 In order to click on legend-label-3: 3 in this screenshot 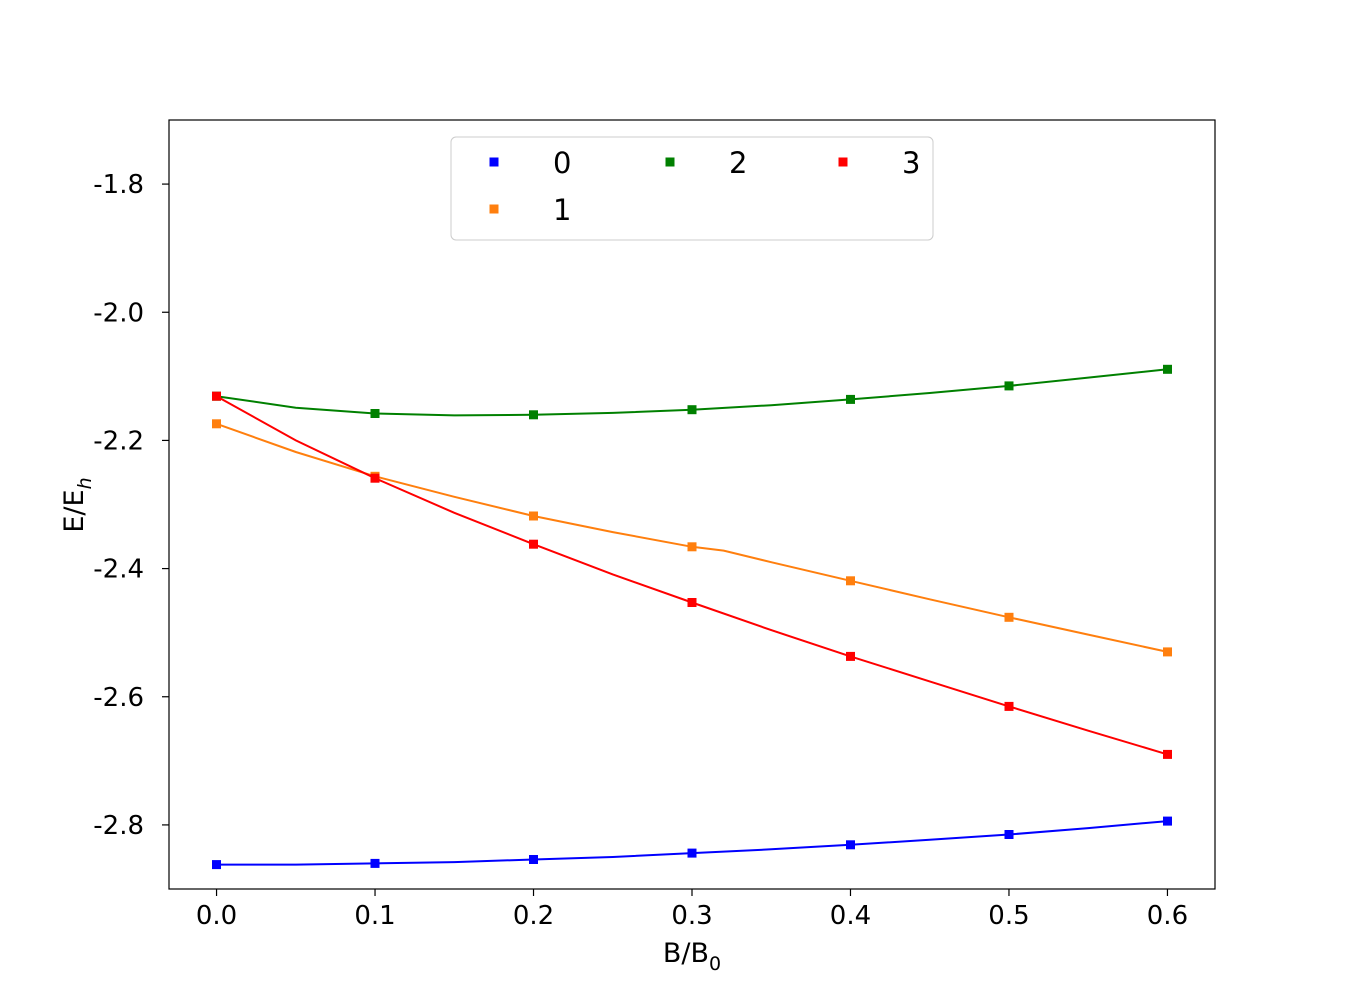, I will do `click(911, 163)`.